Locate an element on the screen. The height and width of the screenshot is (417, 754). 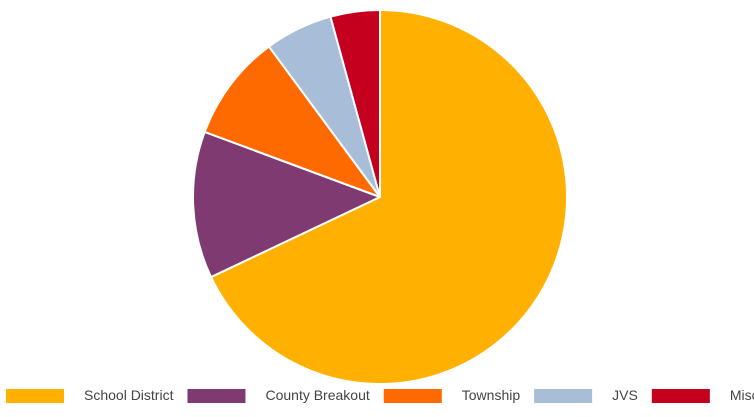
pie-slice-misc is located at coordinates (355, 103).